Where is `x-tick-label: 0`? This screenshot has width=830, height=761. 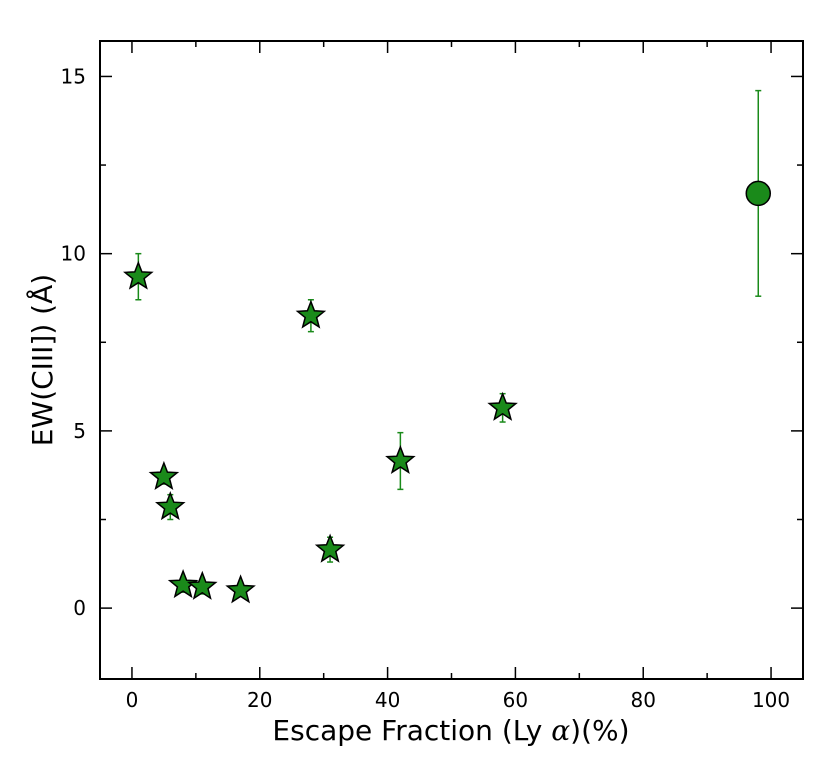 x-tick-label: 0 is located at coordinates (132, 700).